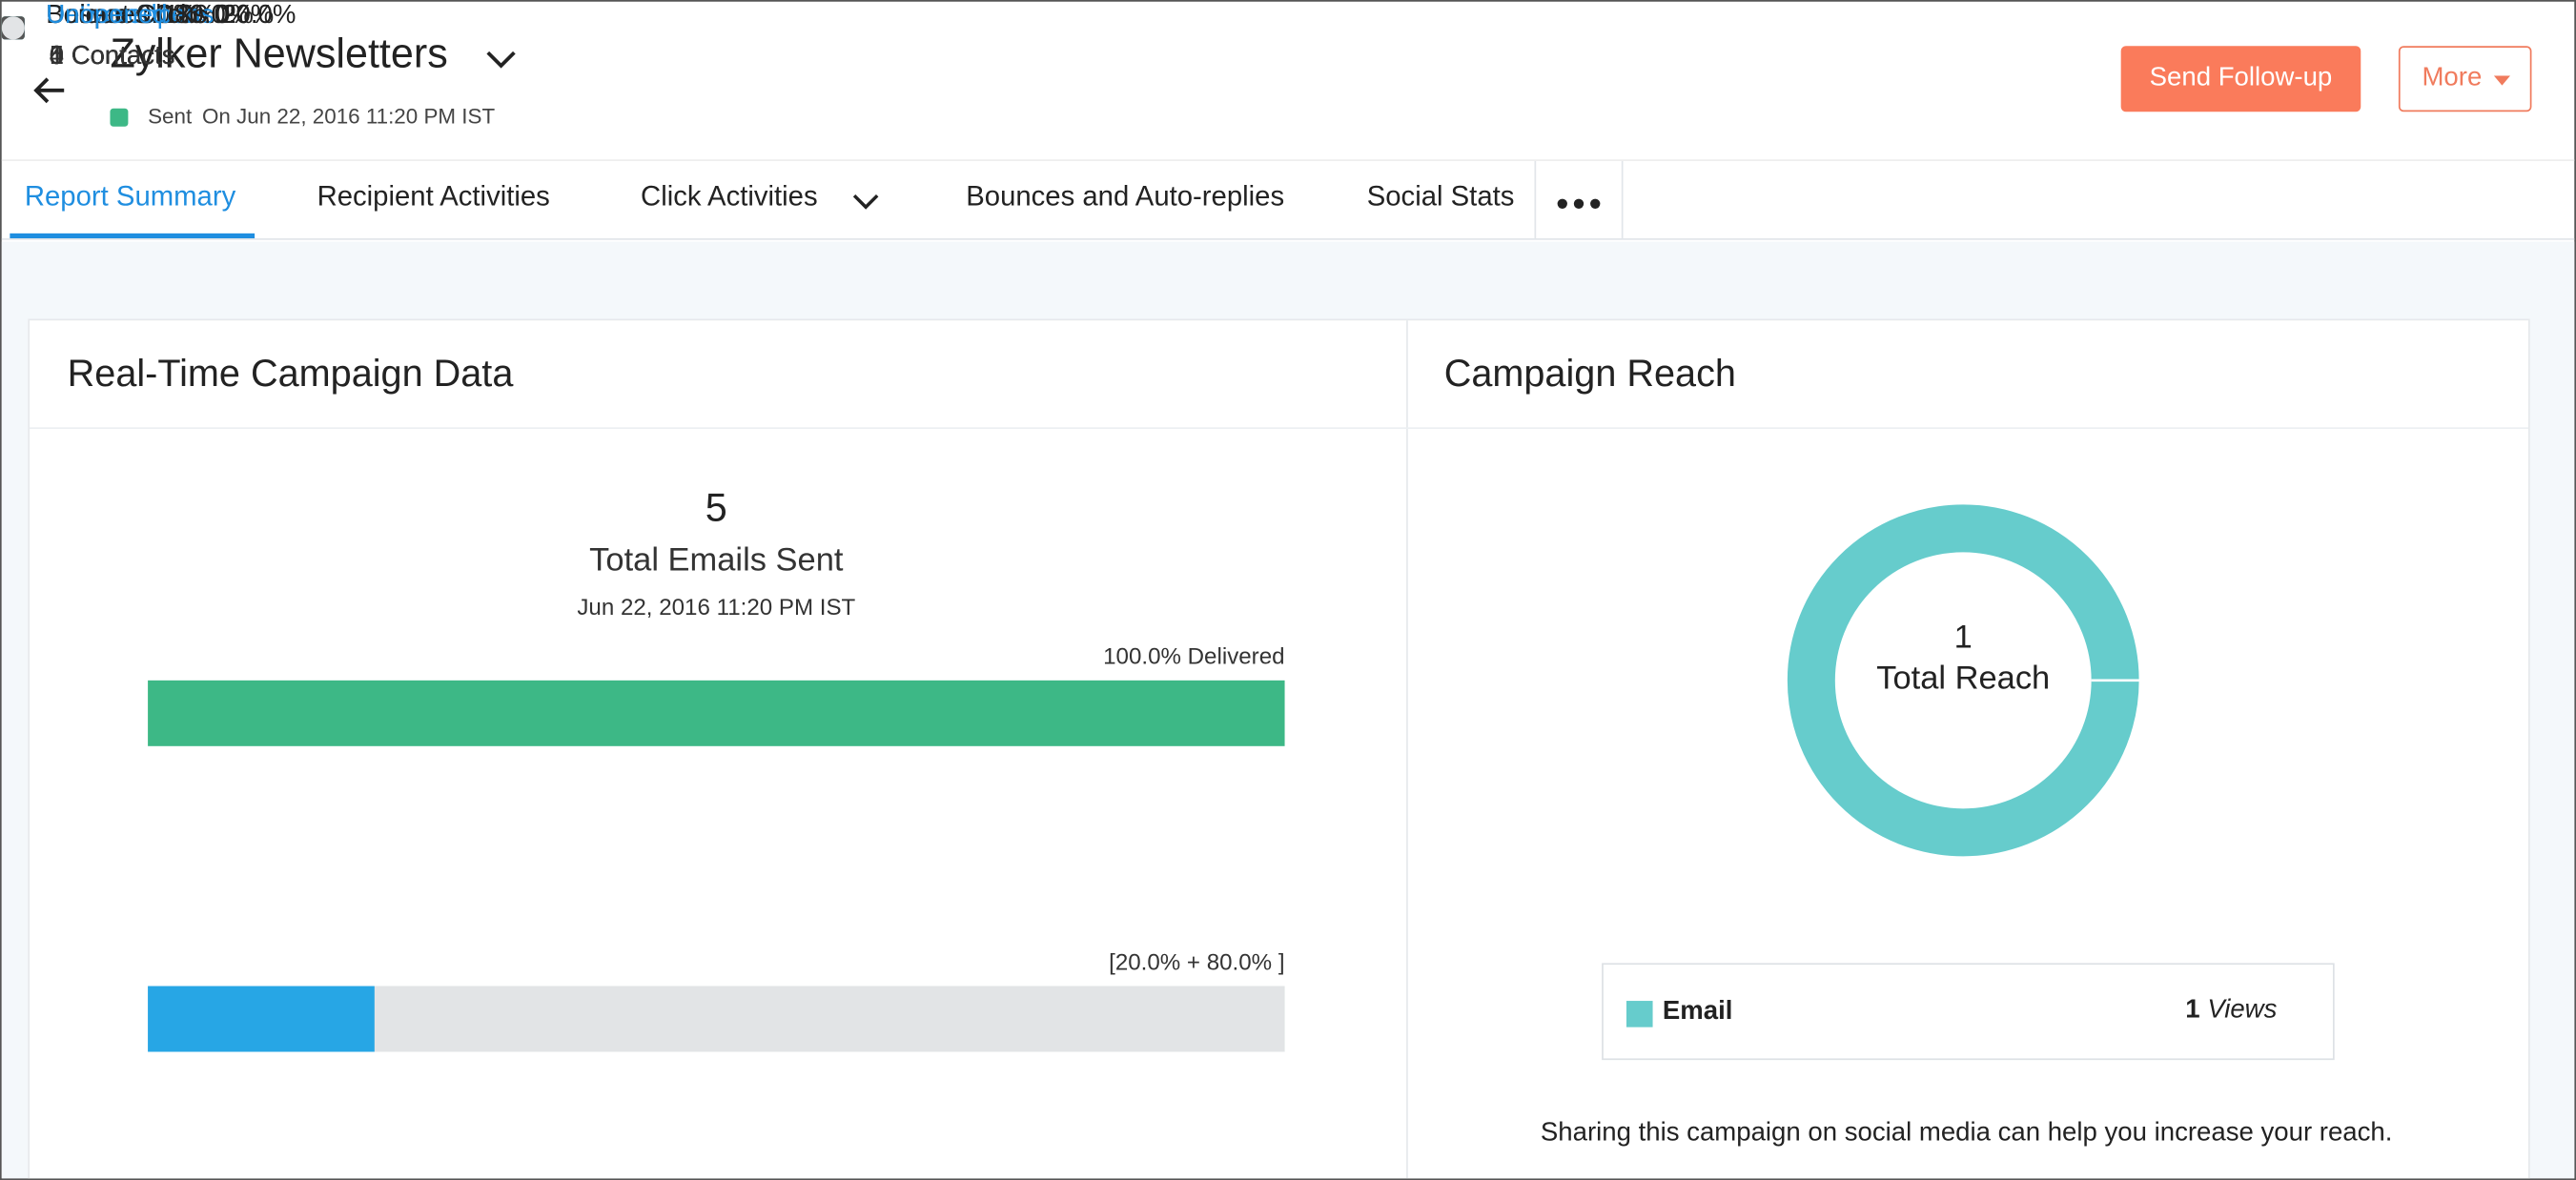  I want to click on legend-name: Unique Opens 20.0%, so click(171, 16).